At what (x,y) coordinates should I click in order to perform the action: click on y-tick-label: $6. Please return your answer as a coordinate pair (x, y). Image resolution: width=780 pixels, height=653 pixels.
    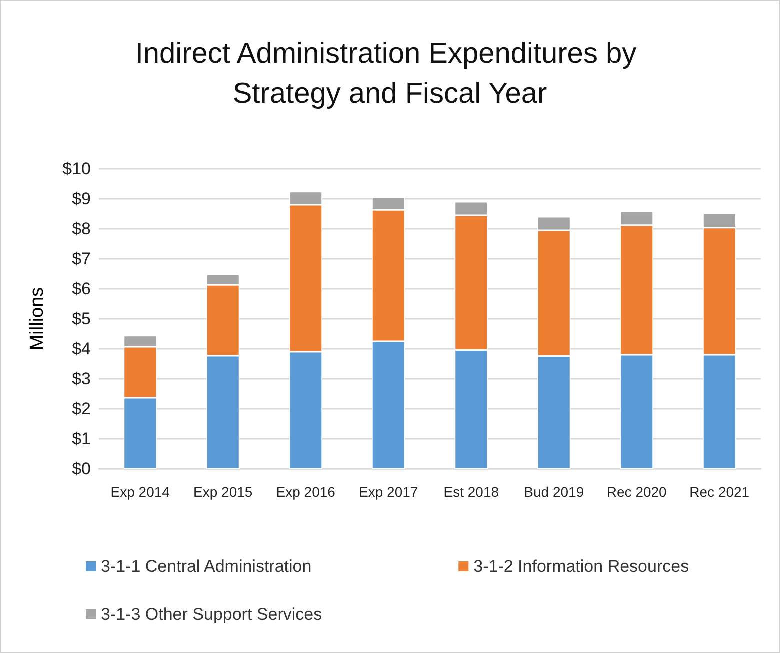
    Looking at the image, I should click on (81, 289).